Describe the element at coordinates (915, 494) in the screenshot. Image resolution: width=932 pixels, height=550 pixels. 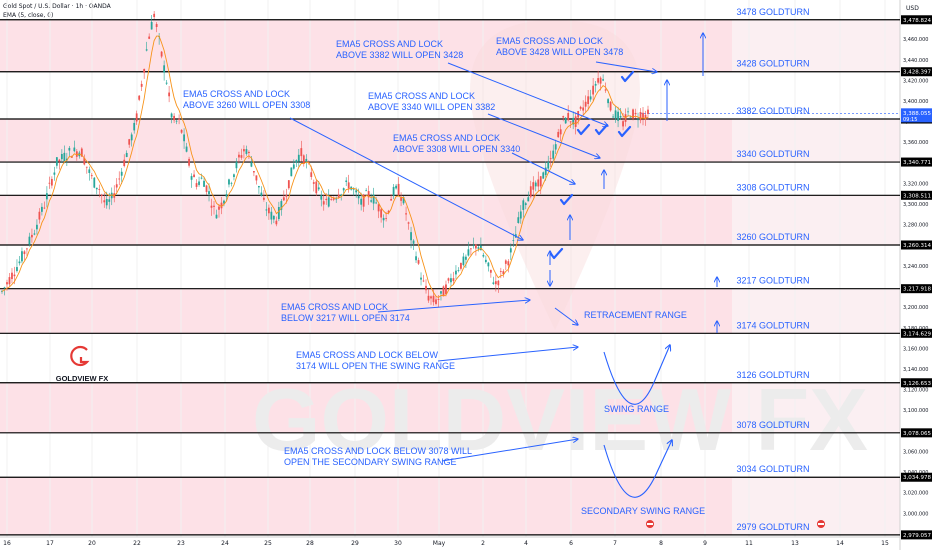
I see `y-tick-label: 3,020.000` at that location.